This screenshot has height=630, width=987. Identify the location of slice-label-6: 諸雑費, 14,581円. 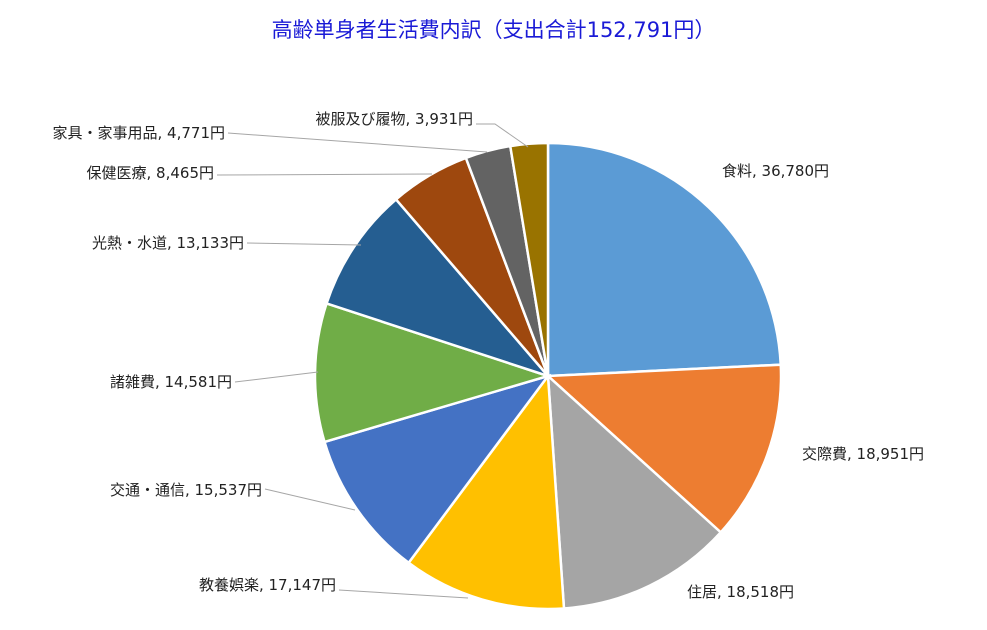
(171, 382).